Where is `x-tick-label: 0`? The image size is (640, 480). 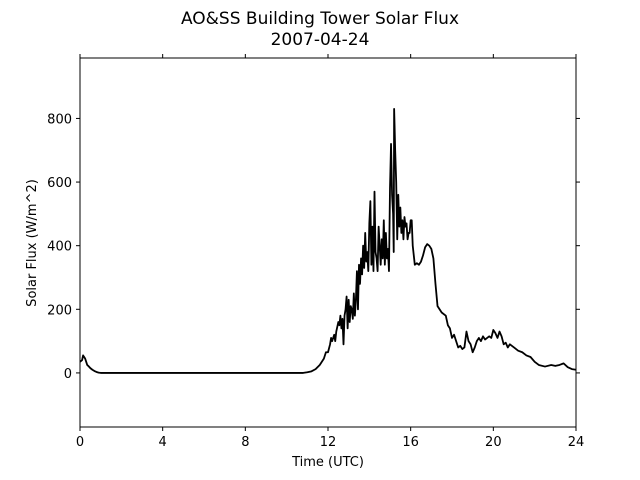 x-tick-label: 0 is located at coordinates (80, 442).